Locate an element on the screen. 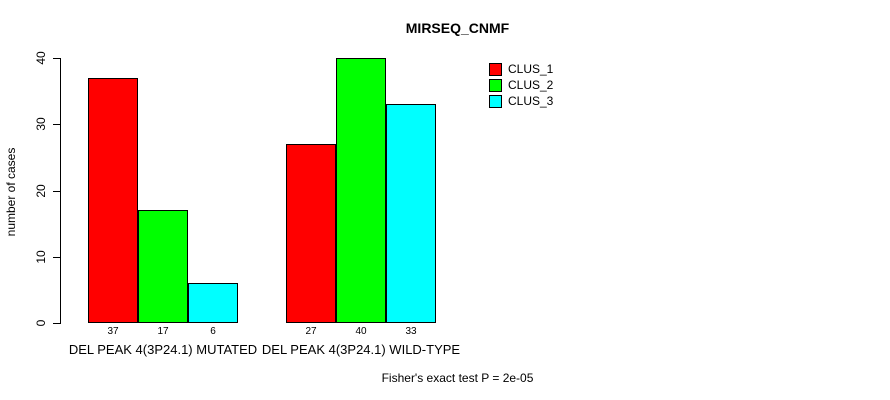 The height and width of the screenshot is (400, 890). legend-label-clus-2: CLUS_2 is located at coordinates (531, 85).